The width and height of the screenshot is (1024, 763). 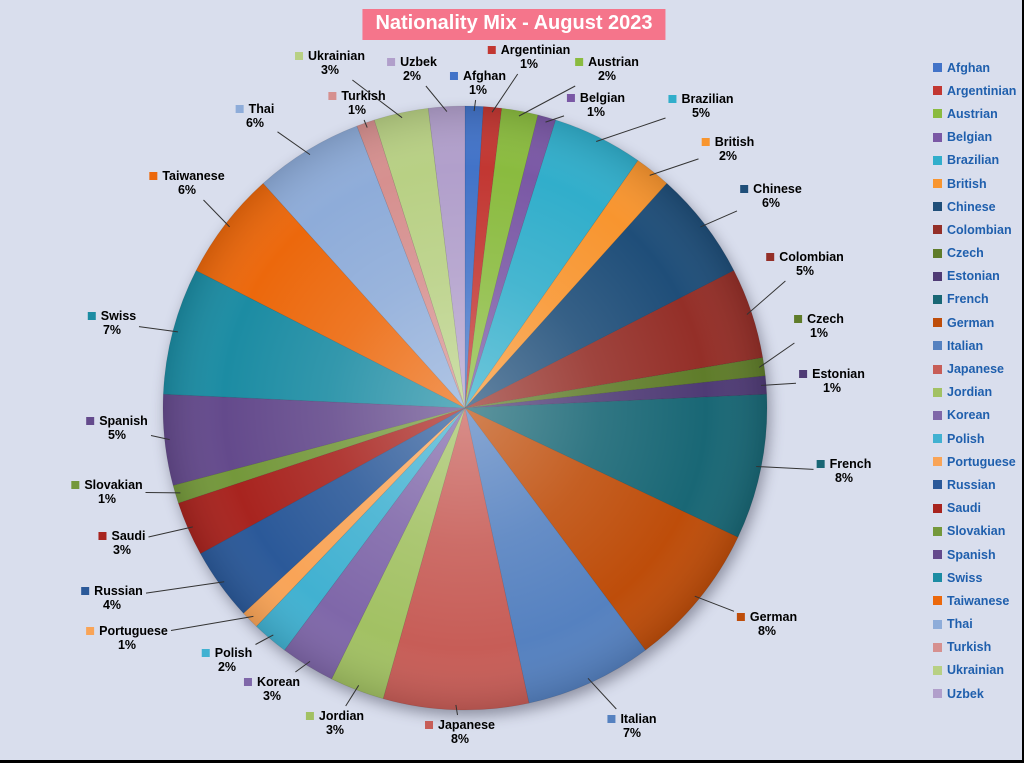 What do you see at coordinates (377, 99) in the screenshot?
I see `leader-line-ukrainian` at bounding box center [377, 99].